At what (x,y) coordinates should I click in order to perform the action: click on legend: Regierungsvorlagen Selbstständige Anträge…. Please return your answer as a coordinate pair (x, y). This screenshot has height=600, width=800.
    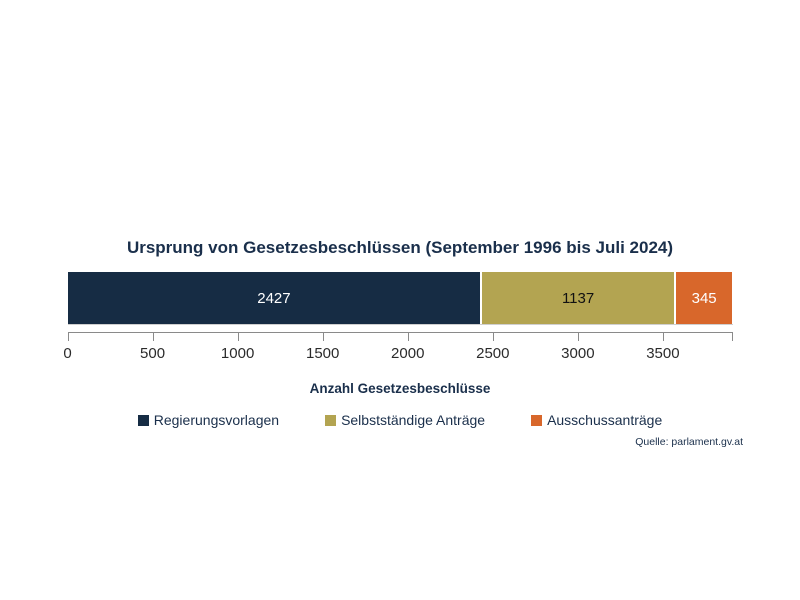
    Looking at the image, I should click on (400, 420).